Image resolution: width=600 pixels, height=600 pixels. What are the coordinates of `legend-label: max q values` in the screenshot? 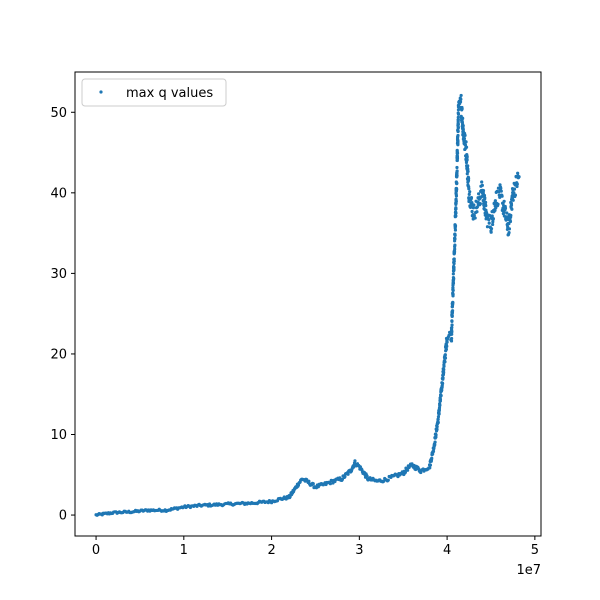 It's located at (169, 93).